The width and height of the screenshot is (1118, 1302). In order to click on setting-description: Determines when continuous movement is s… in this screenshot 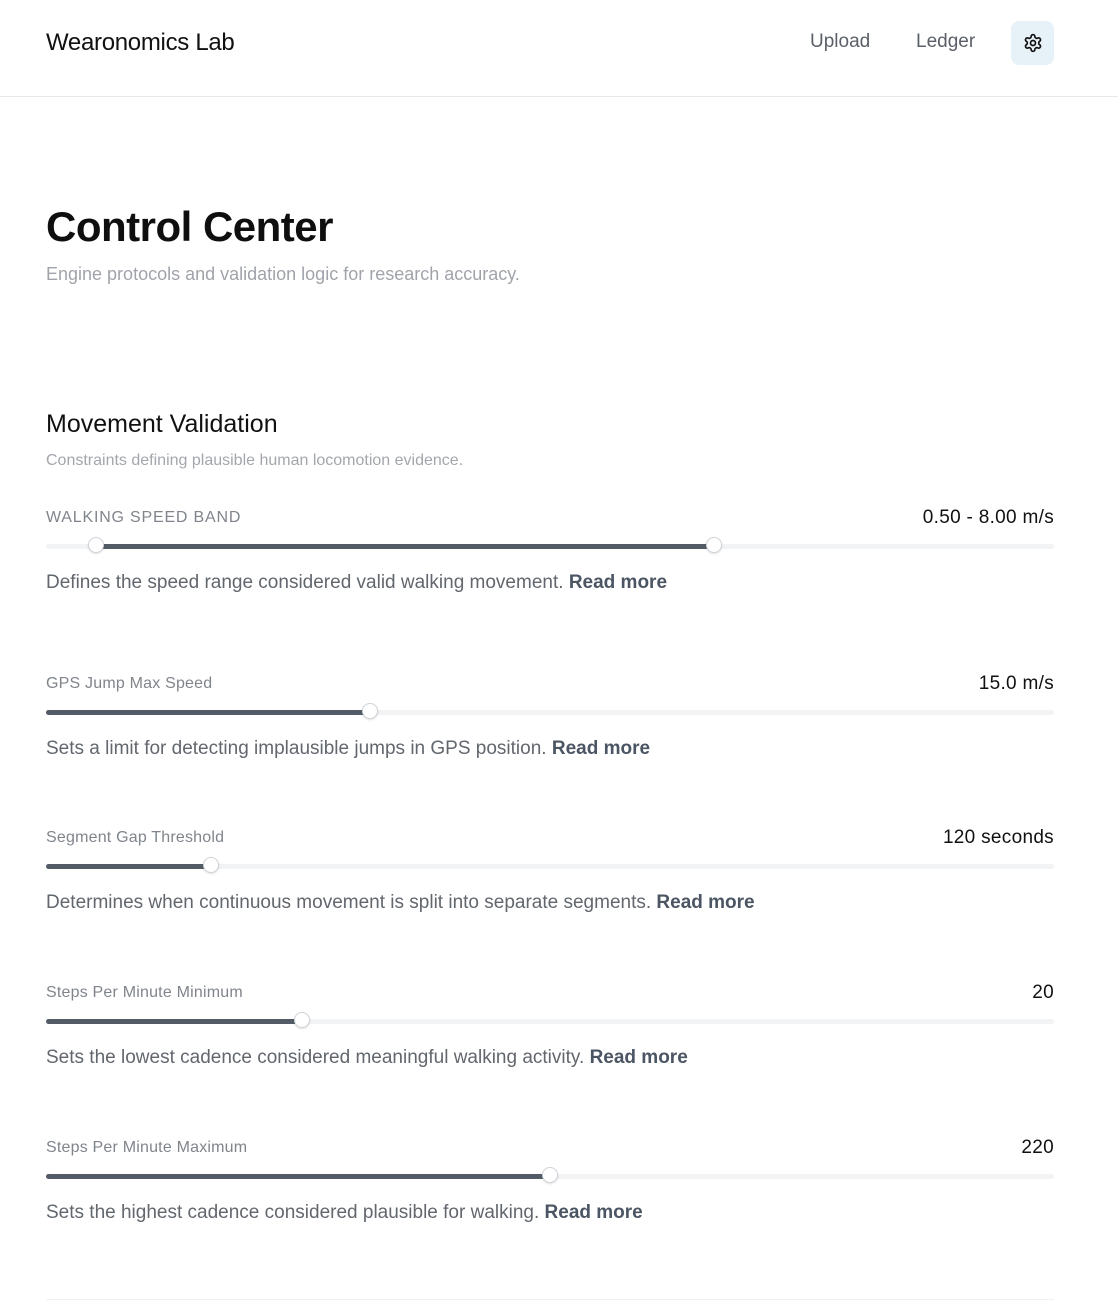, I will do `click(400, 903)`.